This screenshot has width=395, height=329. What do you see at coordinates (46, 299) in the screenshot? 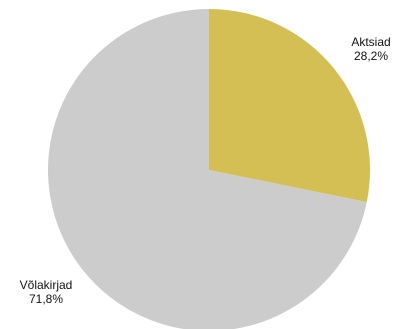
I see `slice-value-volakirjad: 71,8%` at bounding box center [46, 299].